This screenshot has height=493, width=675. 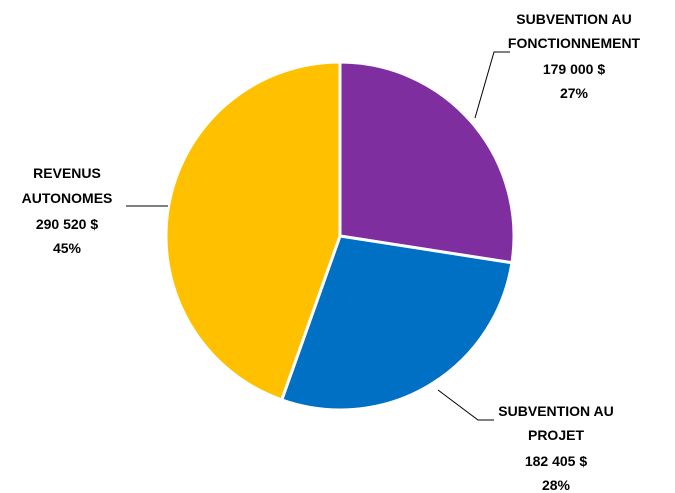 I want to click on label-name-line-1: REVENUS, so click(x=67, y=173).